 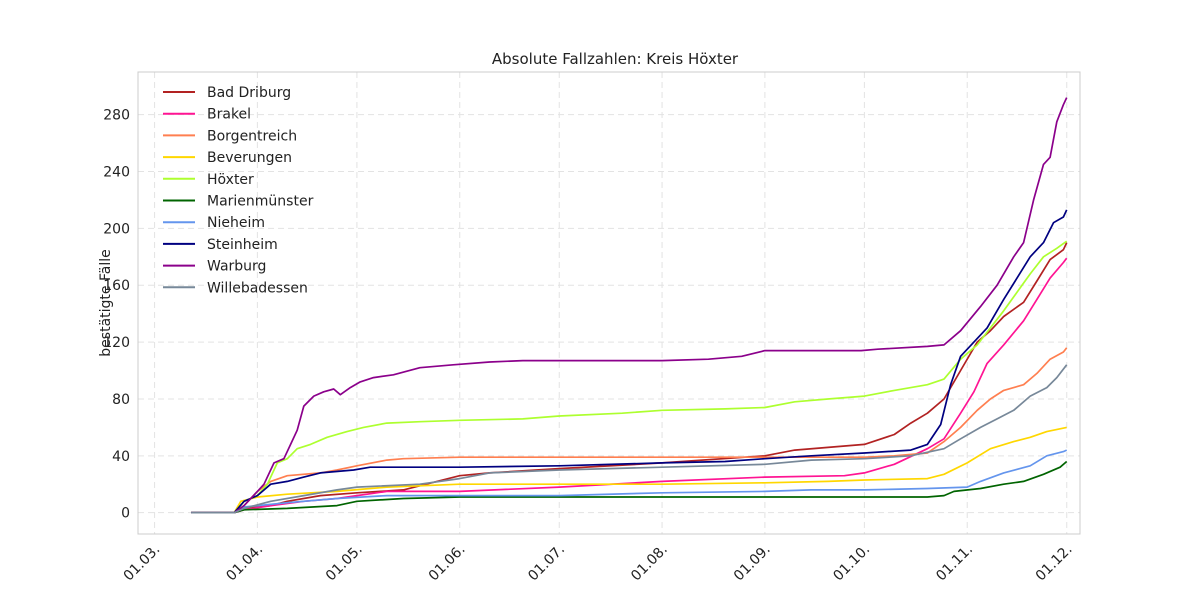 I want to click on legend-item: Nieheim, so click(x=214, y=223).